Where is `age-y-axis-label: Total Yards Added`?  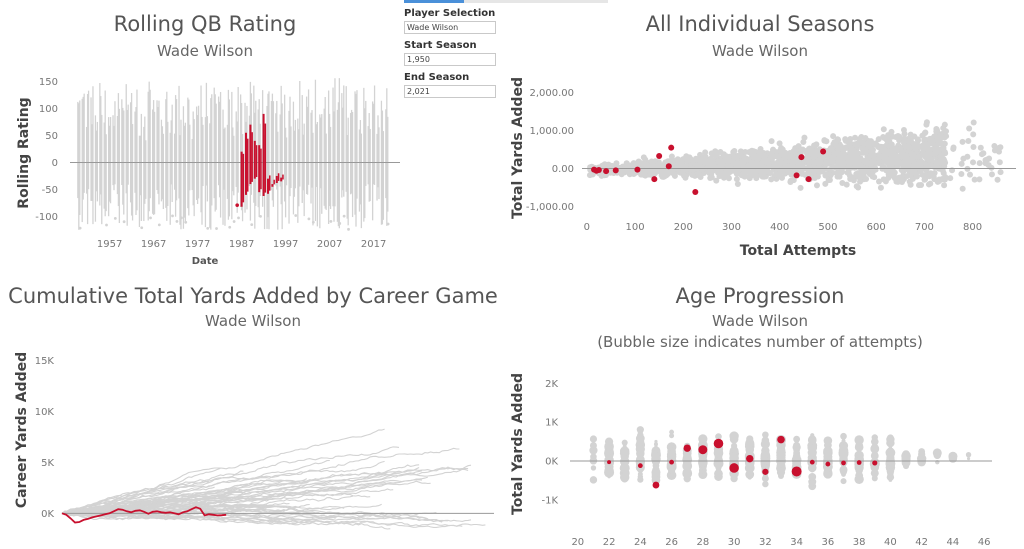 age-y-axis-label: Total Yards Added is located at coordinates (518, 444).